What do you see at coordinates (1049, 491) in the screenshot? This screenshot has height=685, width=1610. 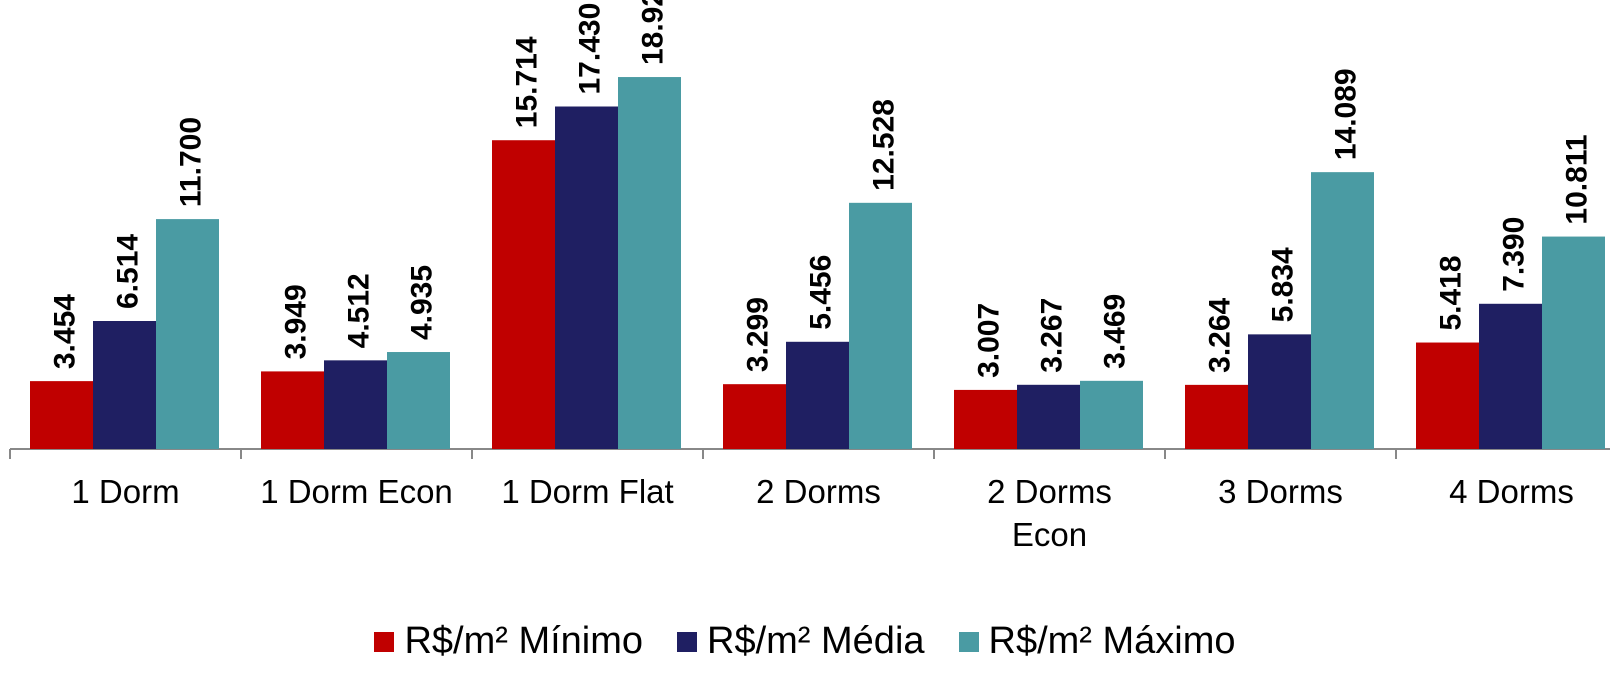 I see `category-label-4: 2 Dorms` at bounding box center [1049, 491].